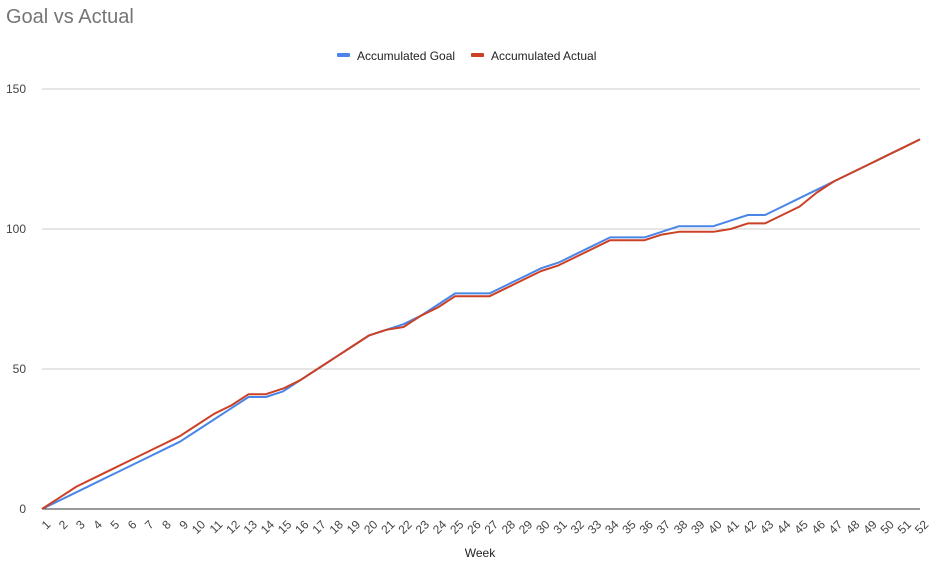 This screenshot has height=567, width=942. I want to click on y-axis-ticks: 0 50 100 150, so click(16, 299).